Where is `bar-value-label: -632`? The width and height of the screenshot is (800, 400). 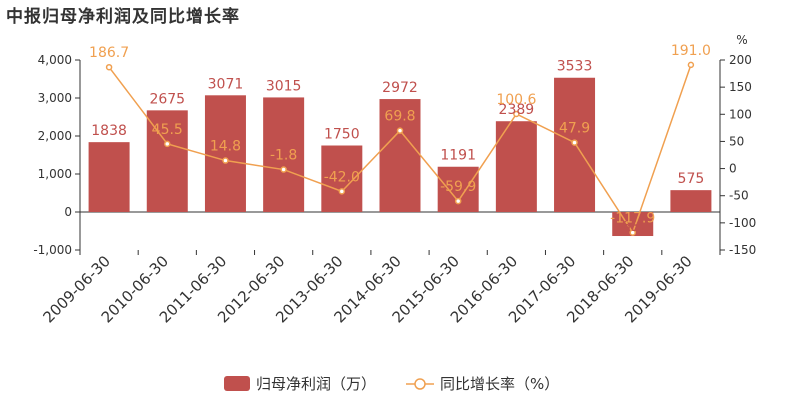
bar-value-label: -632 is located at coordinates (633, 227).